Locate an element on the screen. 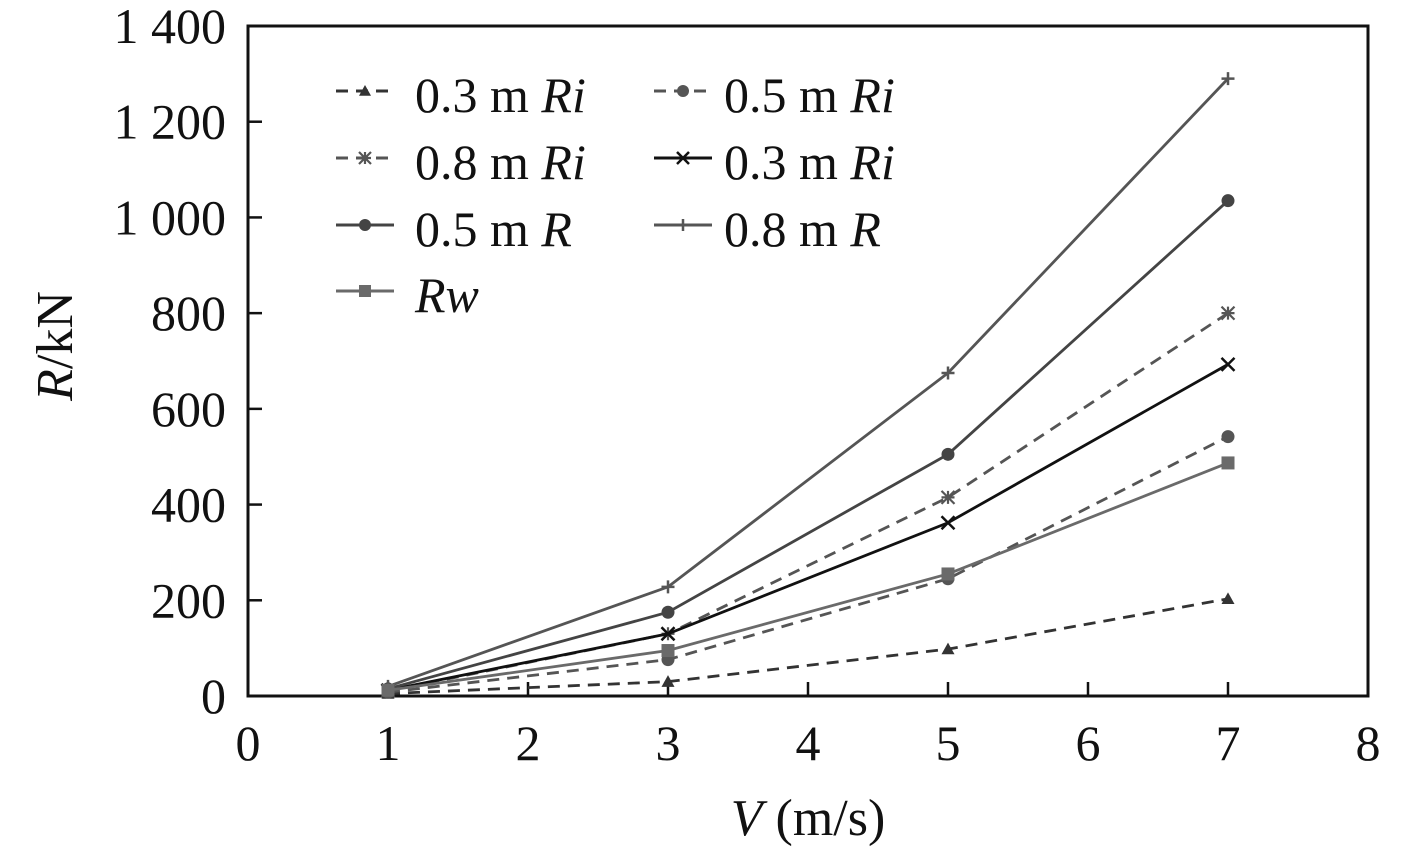 Image resolution: width=1417 pixels, height=850 pixels. y-tick-label: 800 is located at coordinates (188, 313).